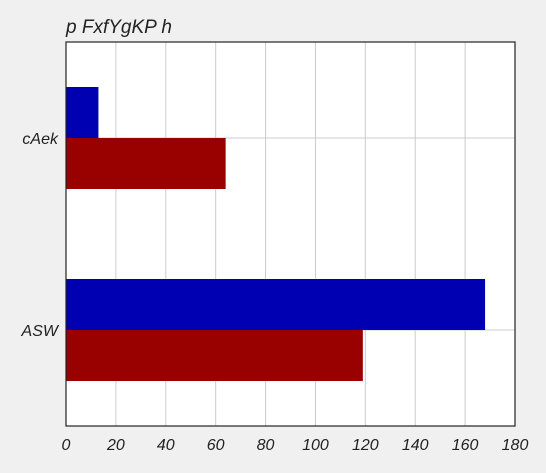 Image resolution: width=546 pixels, height=473 pixels. What do you see at coordinates (115, 445) in the screenshot?
I see `x-tick-label: 20` at bounding box center [115, 445].